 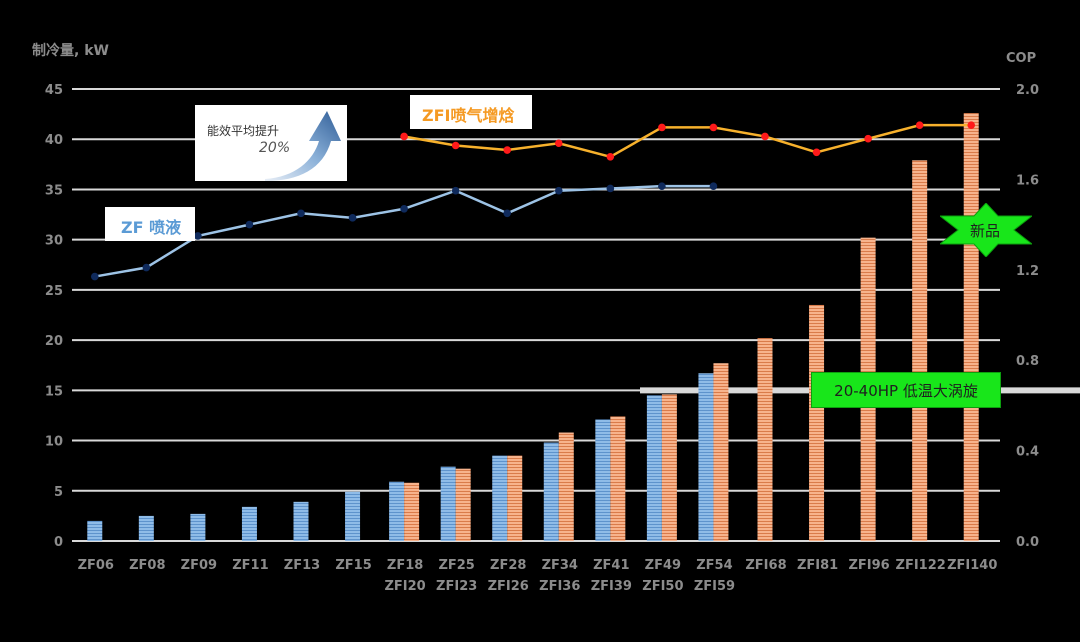 What do you see at coordinates (275, 148) in the screenshot?
I see `improvement-percent: 20%` at bounding box center [275, 148].